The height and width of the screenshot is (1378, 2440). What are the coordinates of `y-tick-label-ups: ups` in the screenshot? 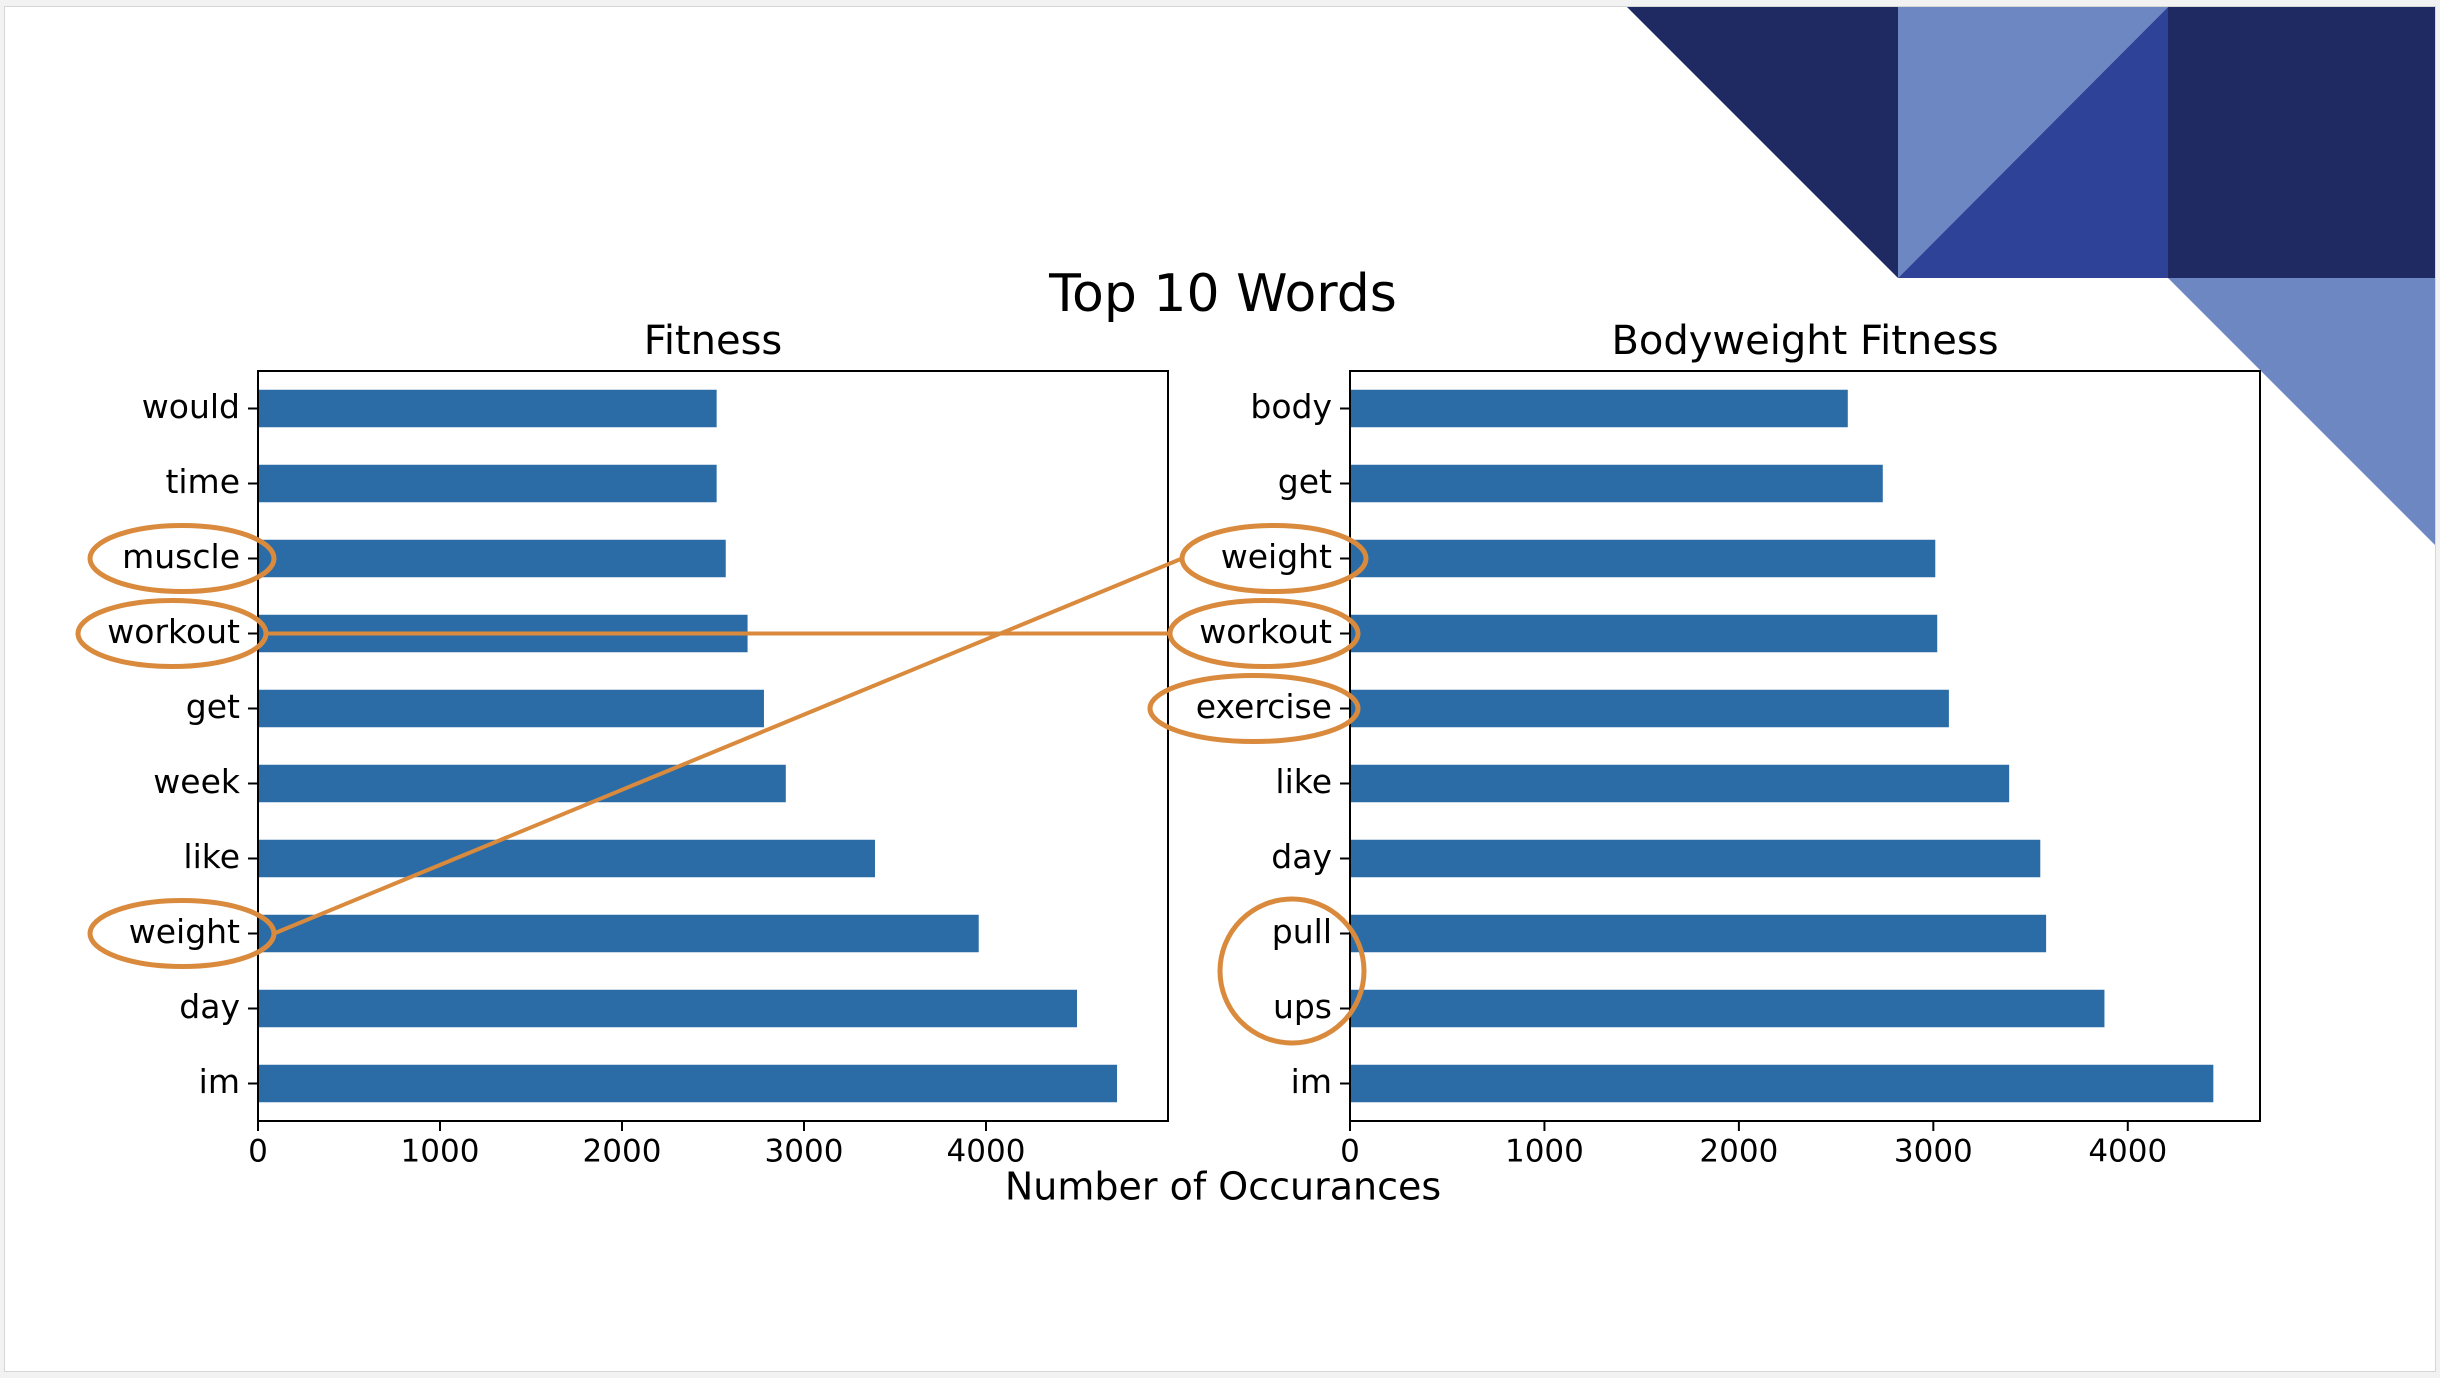 It's located at (1302, 1006).